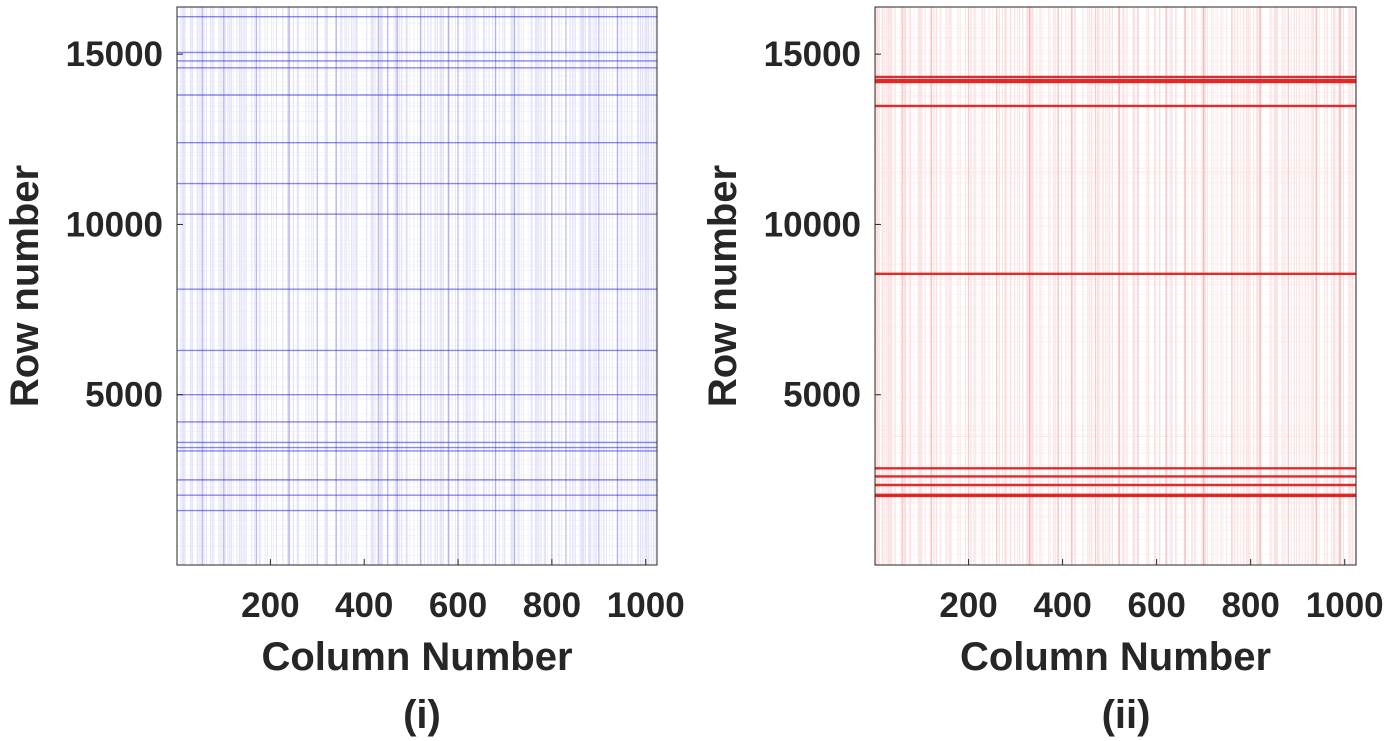 The height and width of the screenshot is (741, 1393). Describe the element at coordinates (1126, 715) in the screenshot. I see `panel-label: (ii)` at that location.